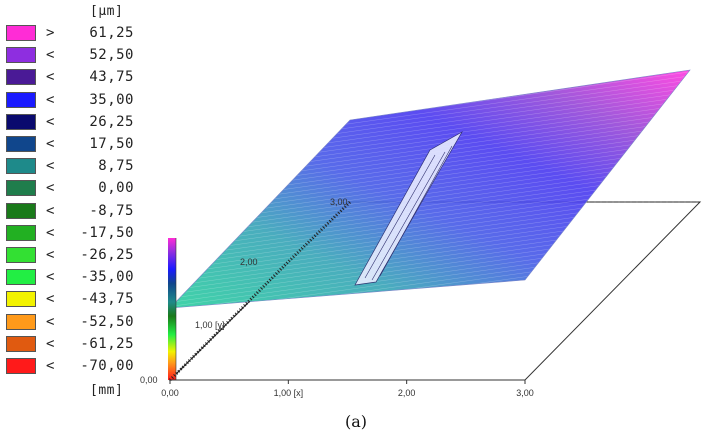  What do you see at coordinates (149, 380) in the screenshot?
I see `origin-label: 0,00` at bounding box center [149, 380].